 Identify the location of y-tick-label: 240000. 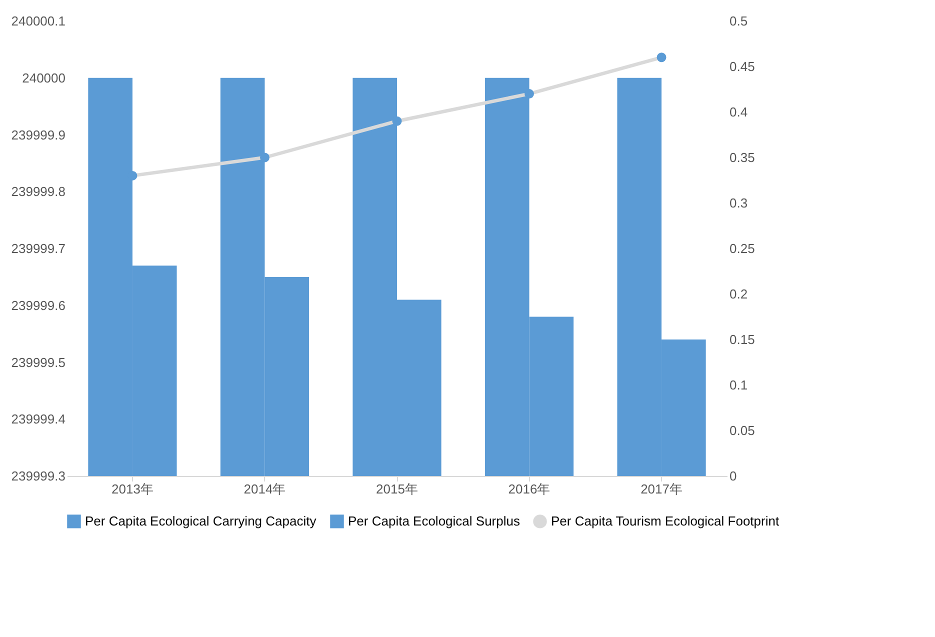
(44, 78).